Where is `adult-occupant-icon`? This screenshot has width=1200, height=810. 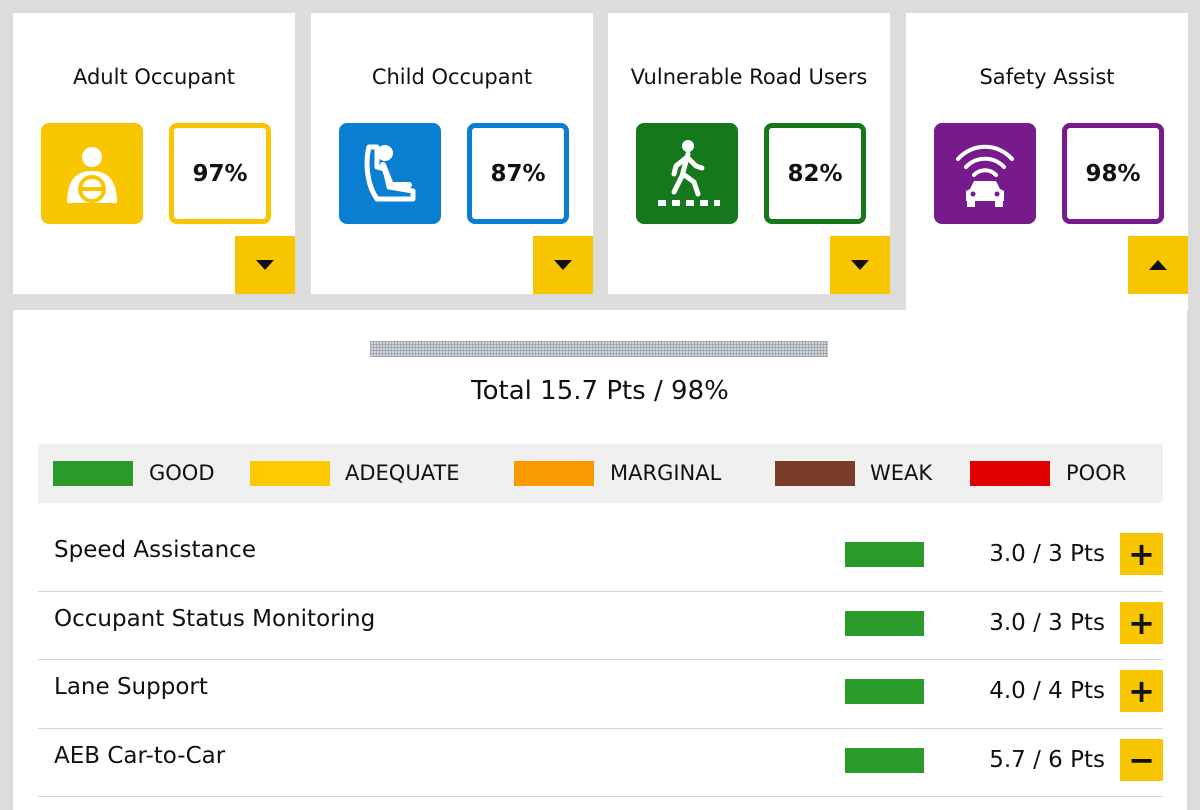 adult-occupant-icon is located at coordinates (92, 173).